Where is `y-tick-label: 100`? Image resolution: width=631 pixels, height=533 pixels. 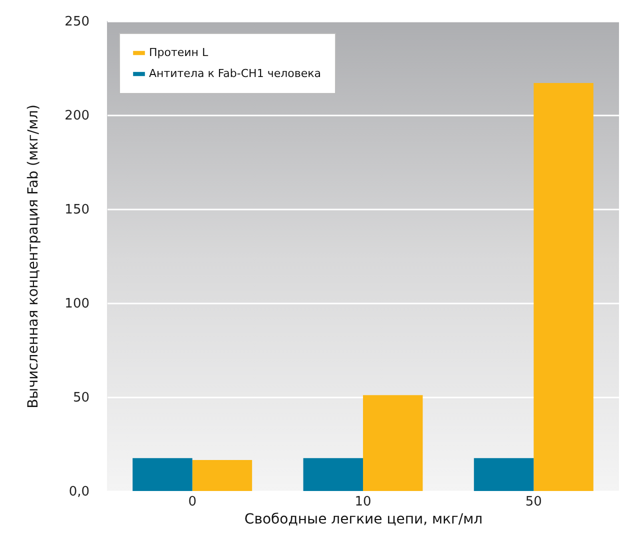
y-tick-label: 100 is located at coordinates (77, 304).